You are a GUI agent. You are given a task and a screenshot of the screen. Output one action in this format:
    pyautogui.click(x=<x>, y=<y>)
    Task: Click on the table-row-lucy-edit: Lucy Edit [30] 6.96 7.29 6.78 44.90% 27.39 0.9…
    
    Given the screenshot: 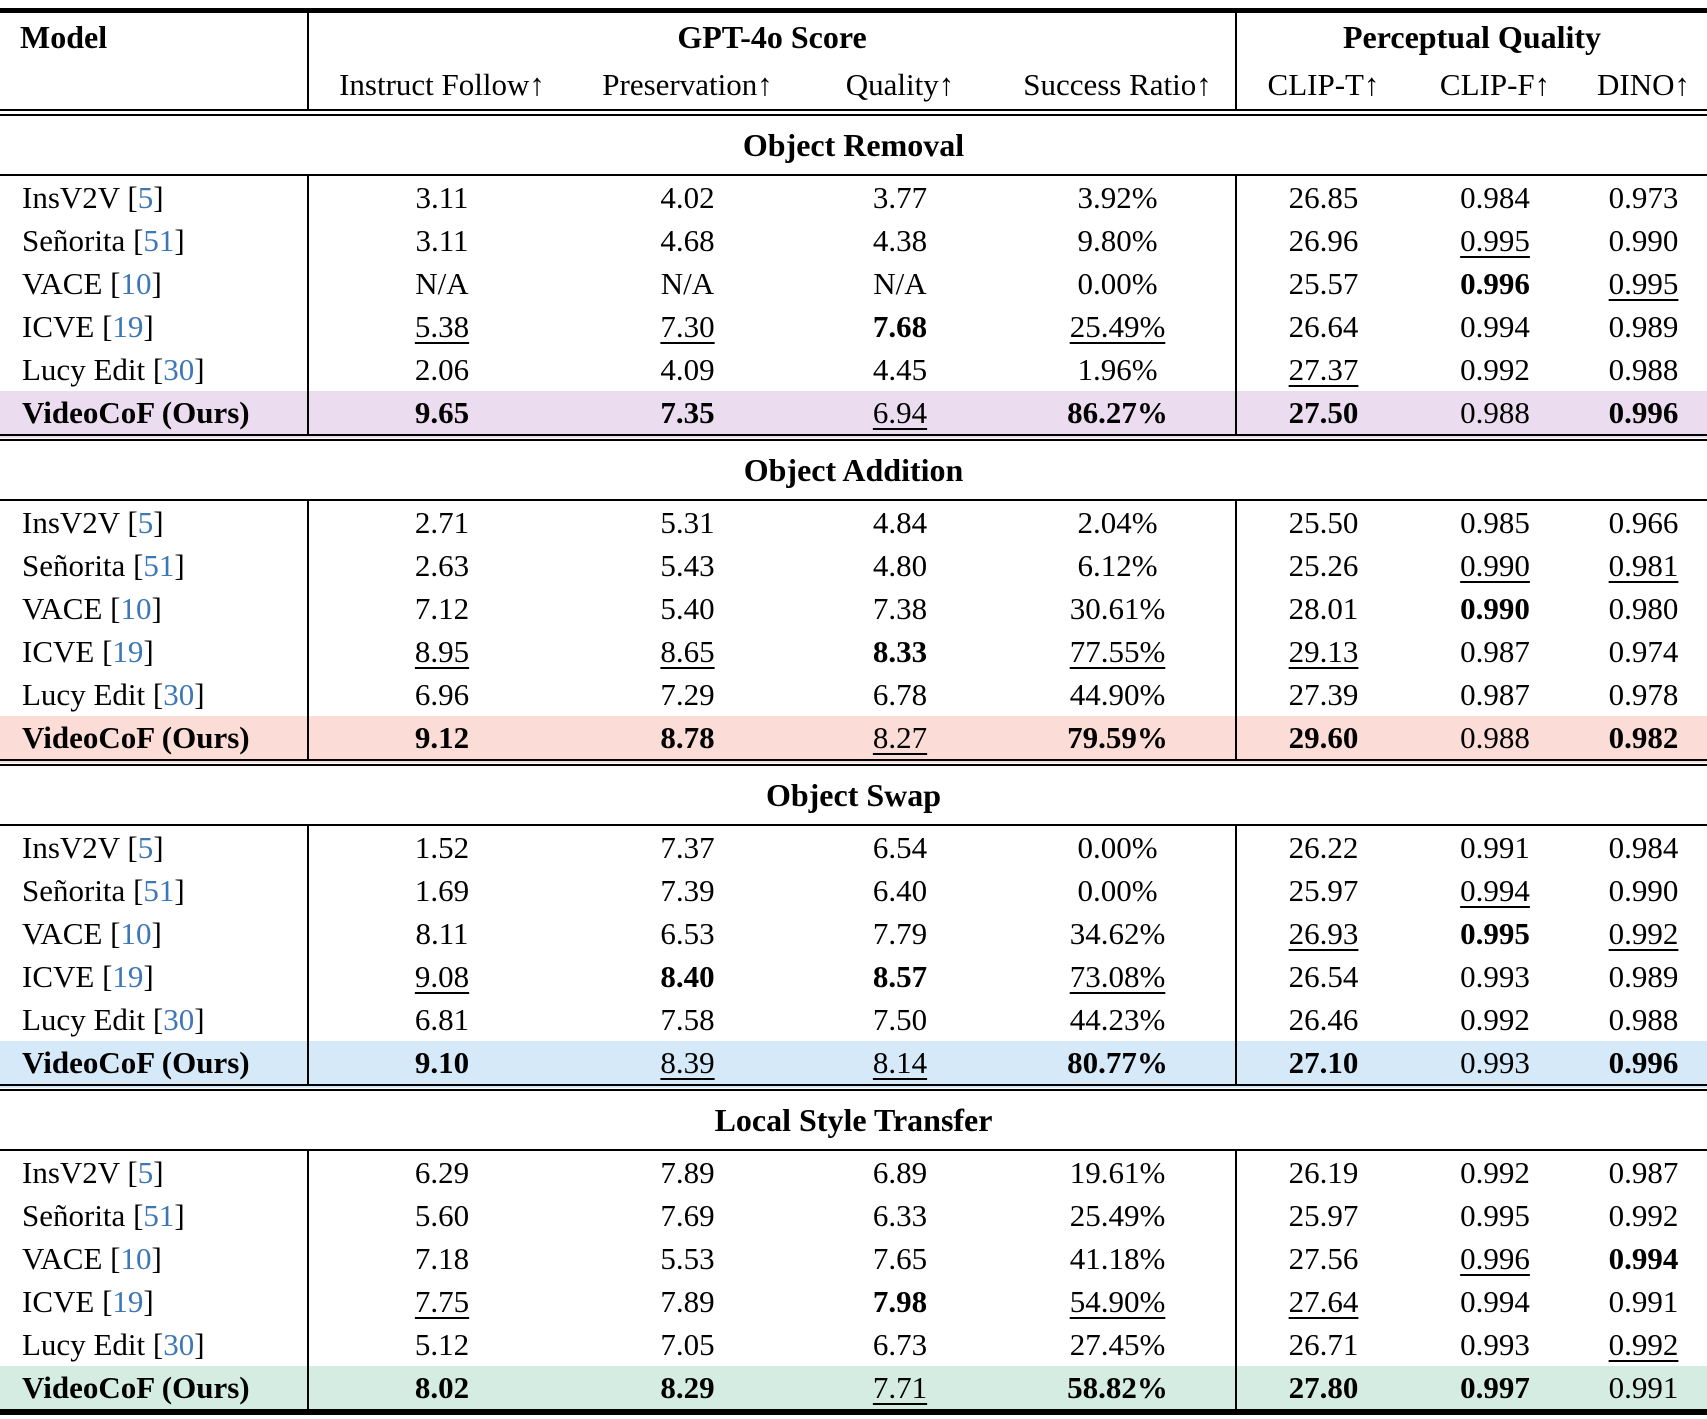 What is the action you would take?
    pyautogui.click(x=853, y=694)
    